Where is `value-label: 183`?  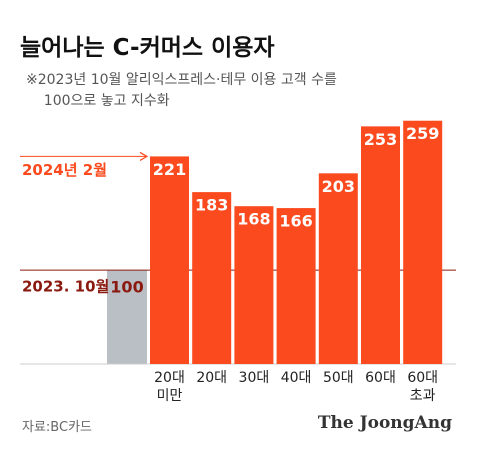 value-label: 183 is located at coordinates (211, 205).